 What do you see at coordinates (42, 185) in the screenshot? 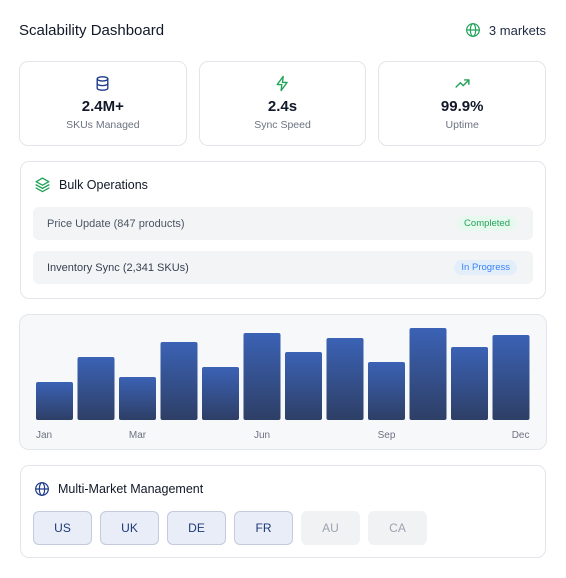
I see `layers-icon` at bounding box center [42, 185].